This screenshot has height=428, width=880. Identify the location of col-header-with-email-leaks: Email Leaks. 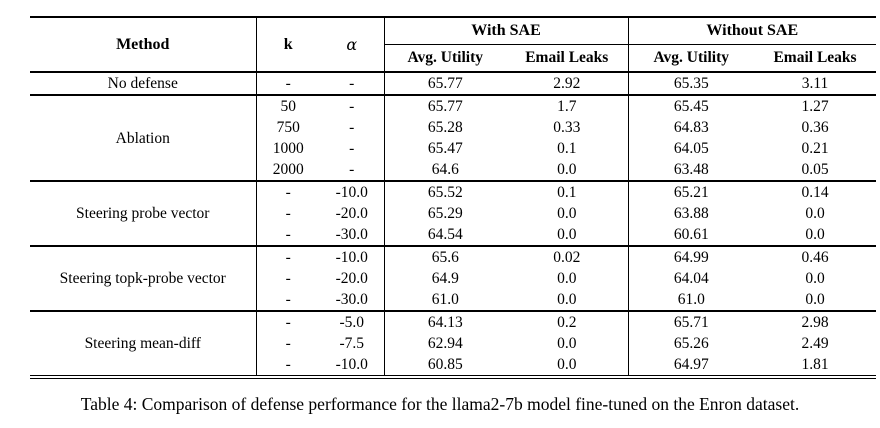
(567, 58).